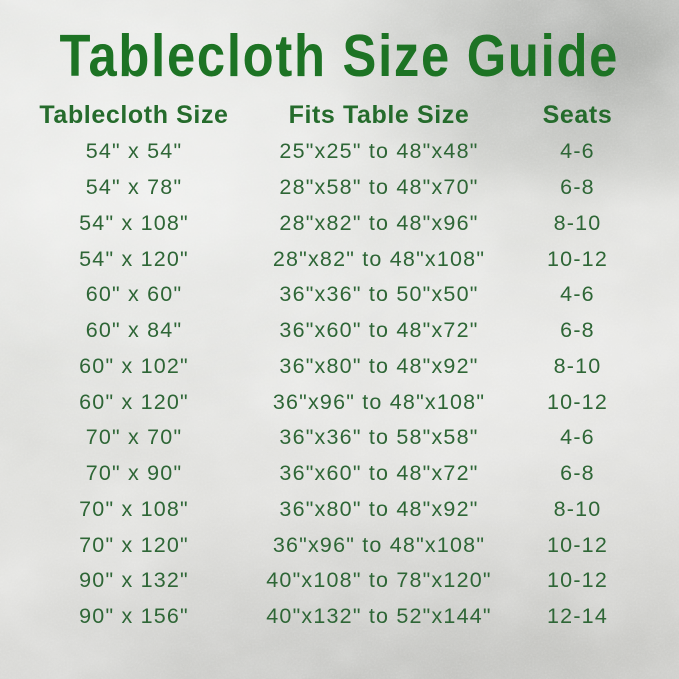 Image resolution: width=679 pixels, height=679 pixels. I want to click on table-row: 60" x 102" 36"x80" to 48"x92" 8-10, so click(337, 367).